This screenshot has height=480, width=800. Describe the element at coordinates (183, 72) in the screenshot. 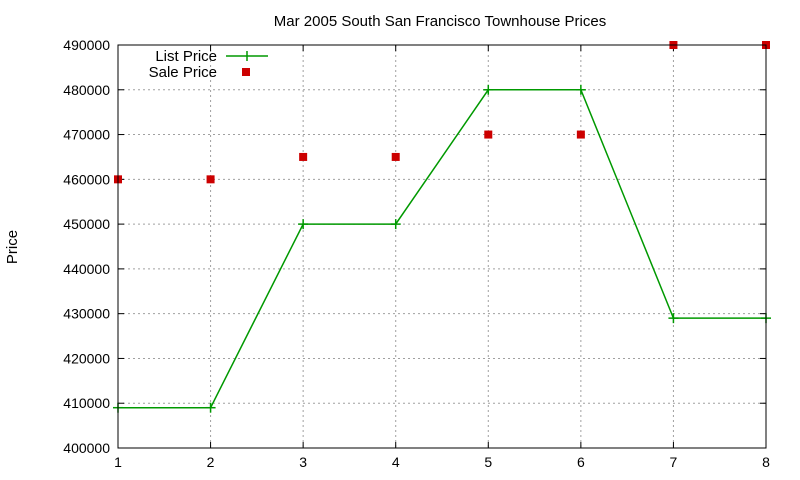

I see `legend-label-sale-price: Sale Price` at that location.